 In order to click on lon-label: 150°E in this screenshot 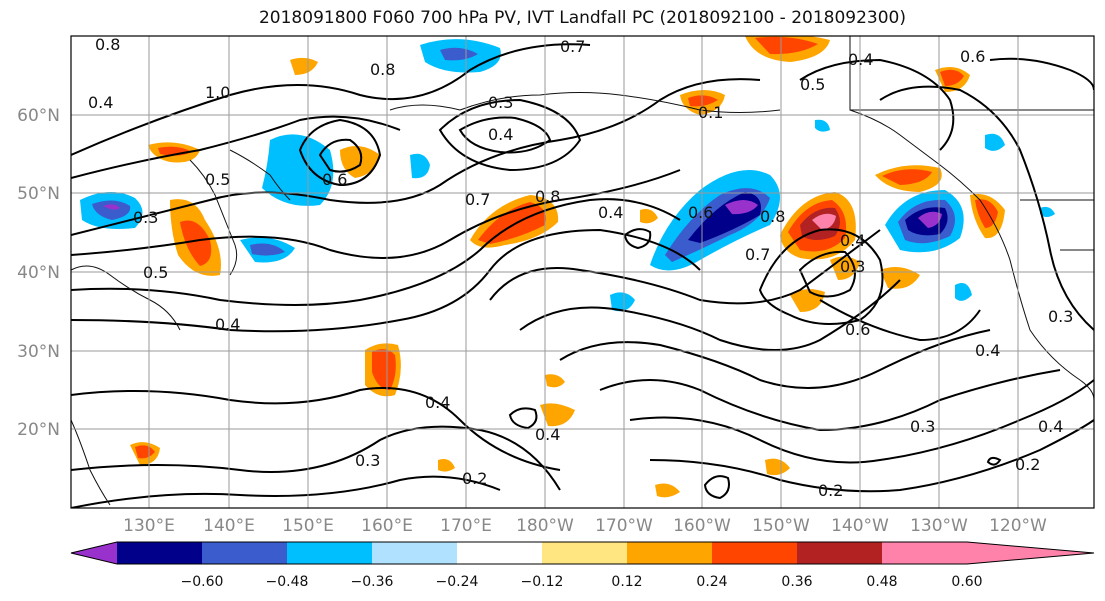, I will do `click(308, 526)`.